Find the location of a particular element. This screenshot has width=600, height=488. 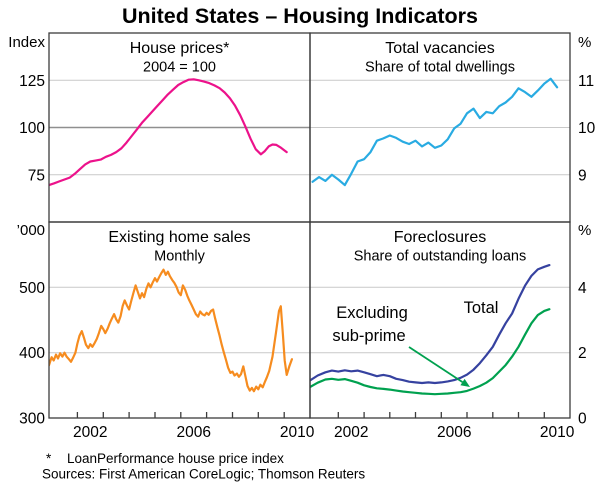

panel-title-house-prices: House prices* is located at coordinates (180, 48).